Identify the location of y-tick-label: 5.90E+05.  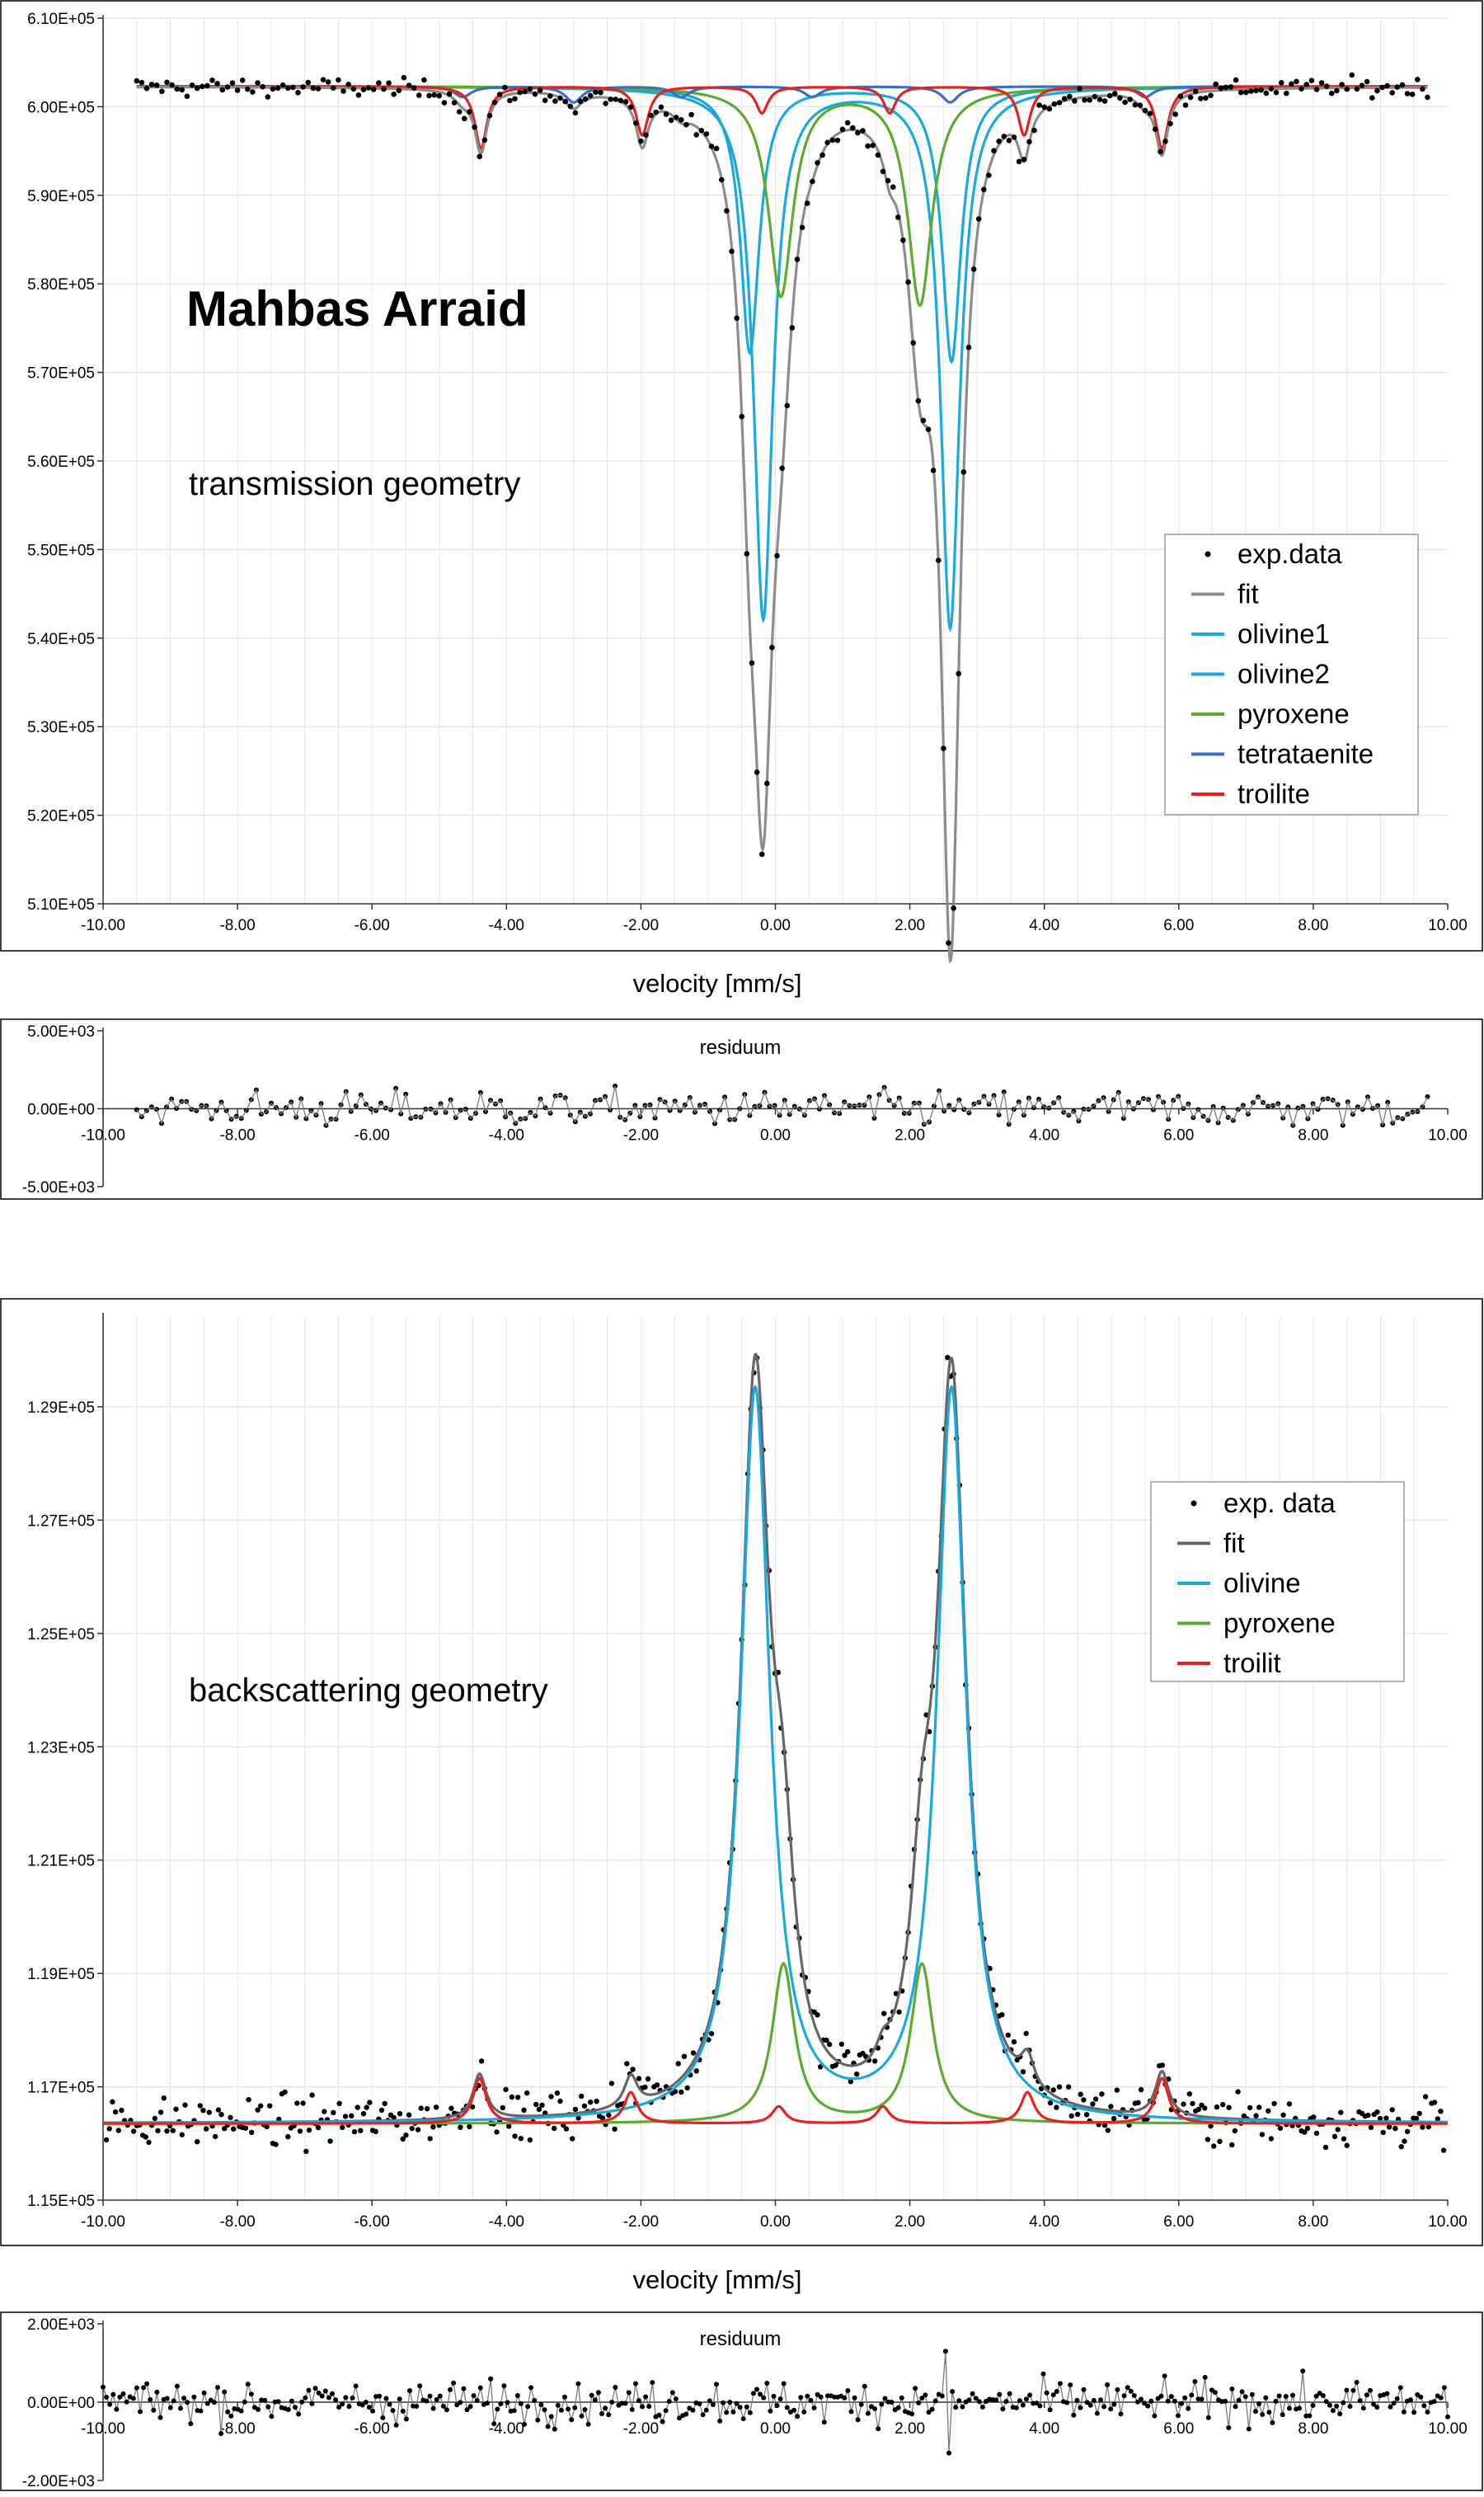
(61, 196).